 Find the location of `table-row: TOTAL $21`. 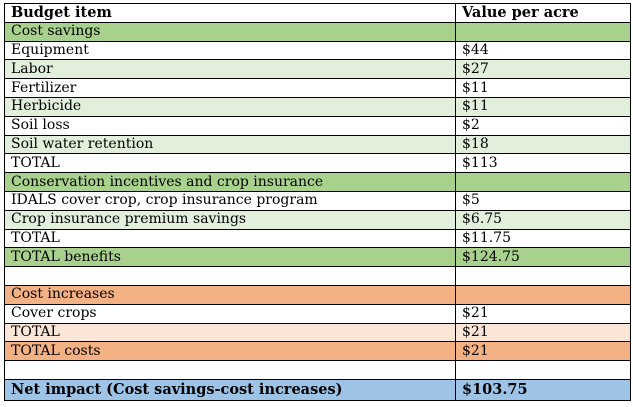

table-row: TOTAL $21 is located at coordinates (317, 332).